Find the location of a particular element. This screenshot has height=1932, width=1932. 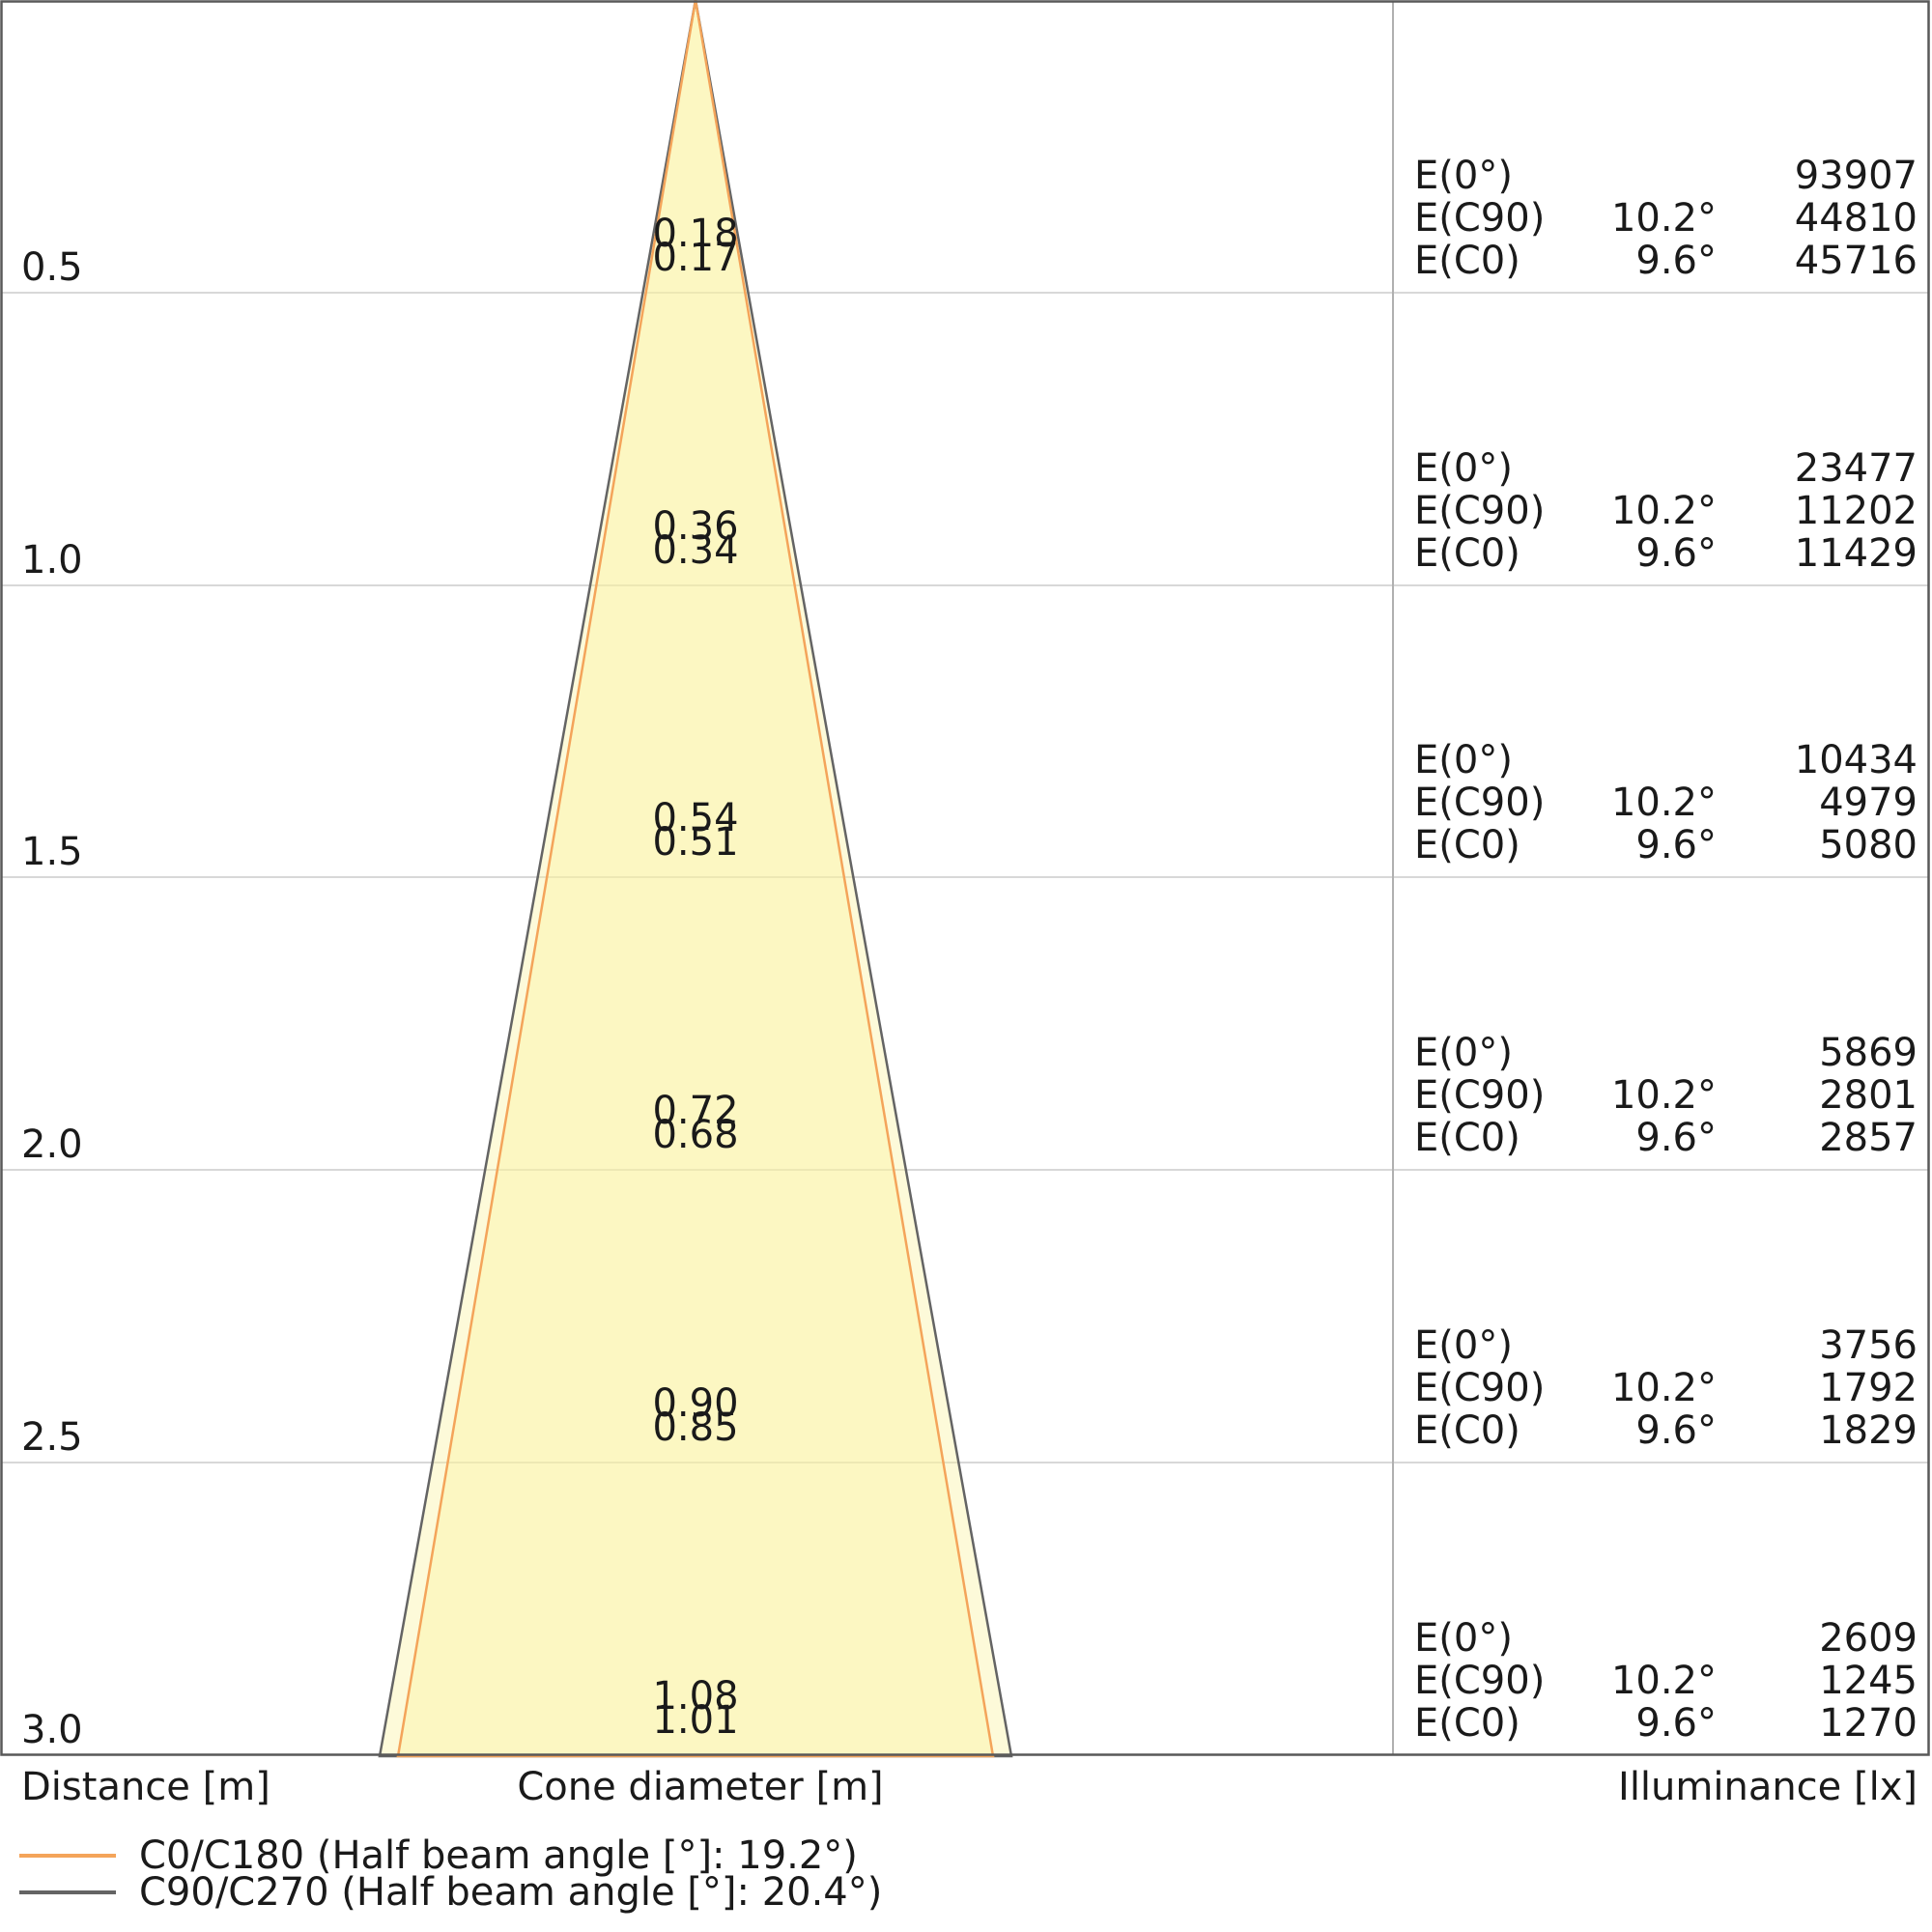

e-value: 5080 is located at coordinates (1868, 845).